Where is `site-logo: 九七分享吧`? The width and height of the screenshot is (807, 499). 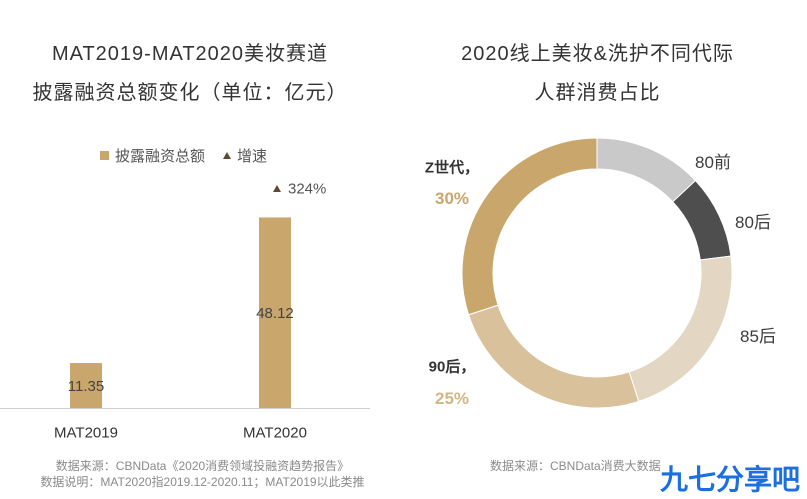 site-logo: 九七分享吧 is located at coordinates (730, 479).